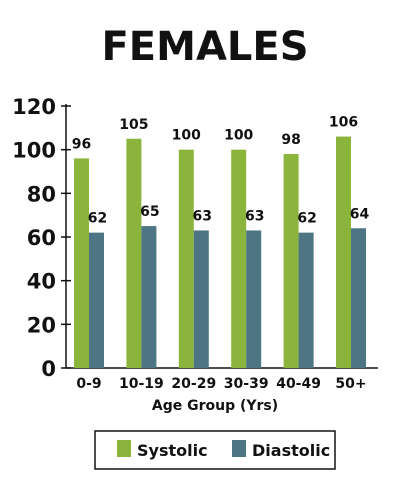  What do you see at coordinates (133, 125) in the screenshot?
I see `data-label-systolic: 105` at bounding box center [133, 125].